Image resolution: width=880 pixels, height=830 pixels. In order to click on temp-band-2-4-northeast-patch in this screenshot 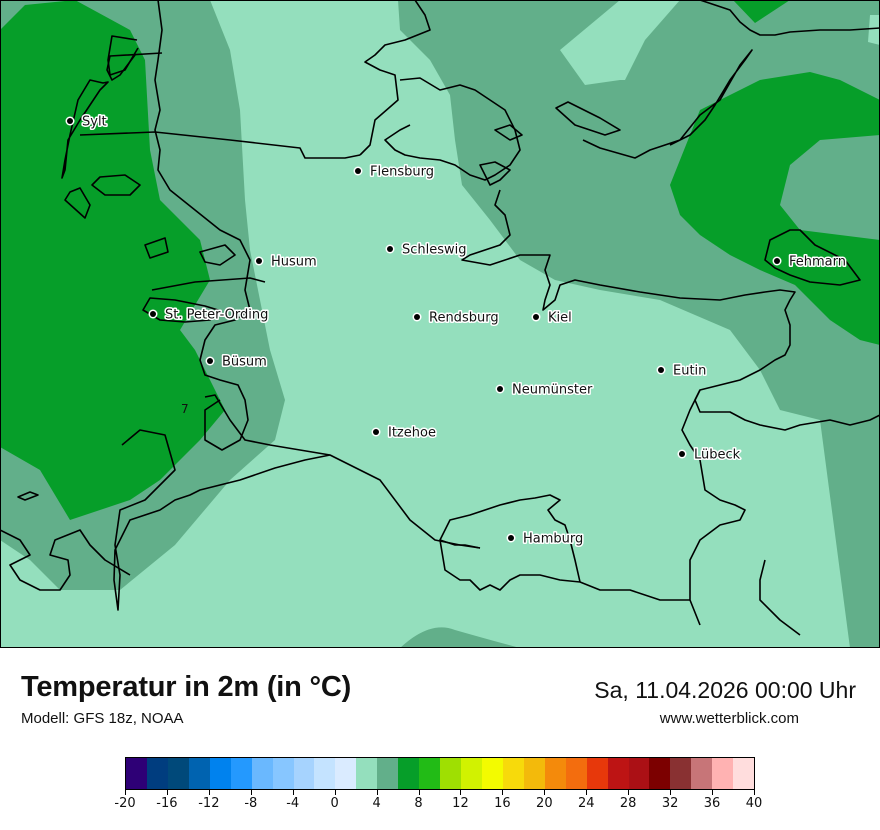, I will do `click(620, 42)`.